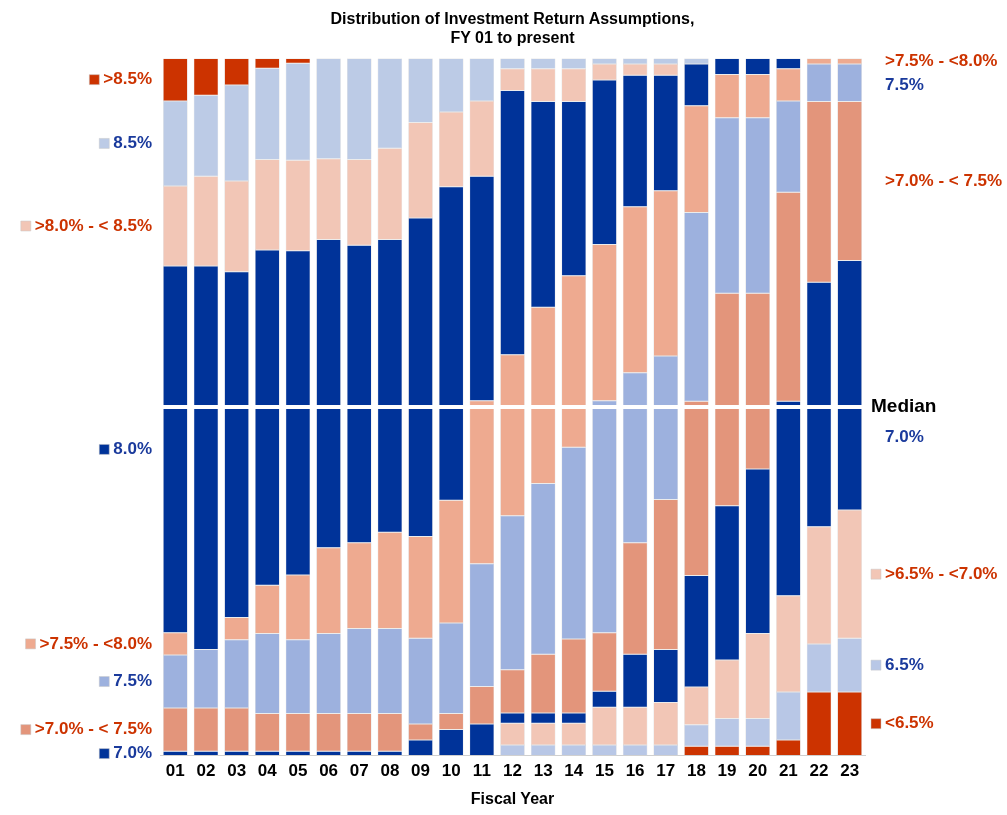 The image size is (1007, 815). Describe the element at coordinates (206, 771) in the screenshot. I see `x-tick-label: 02` at that location.